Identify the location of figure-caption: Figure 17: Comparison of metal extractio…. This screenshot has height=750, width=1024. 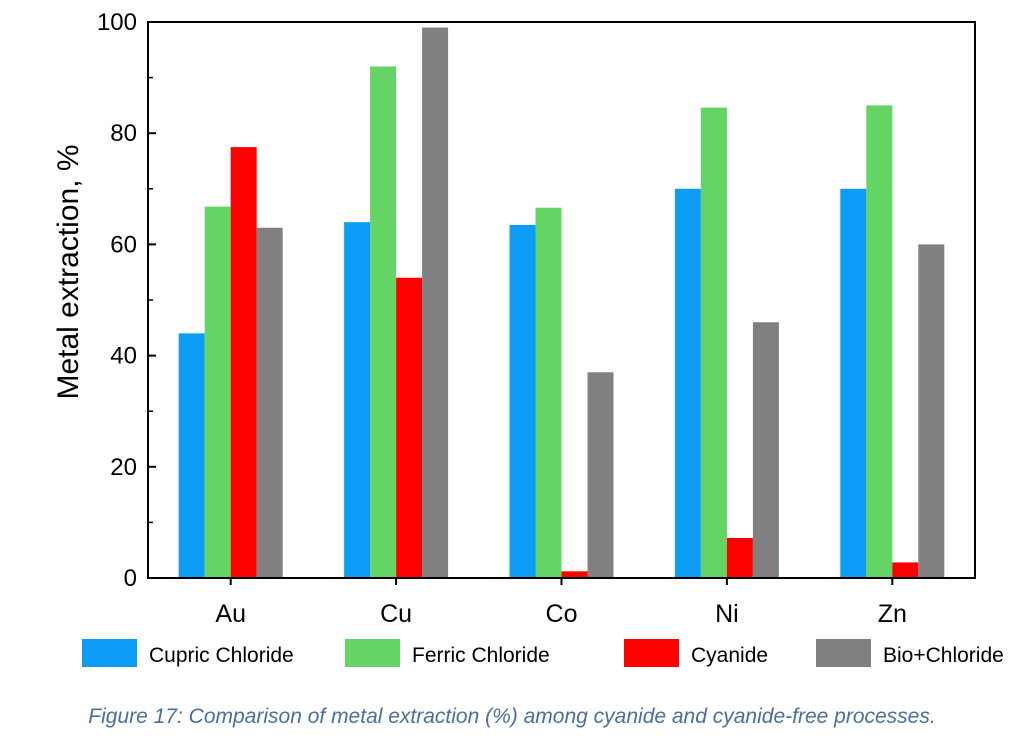
(512, 716).